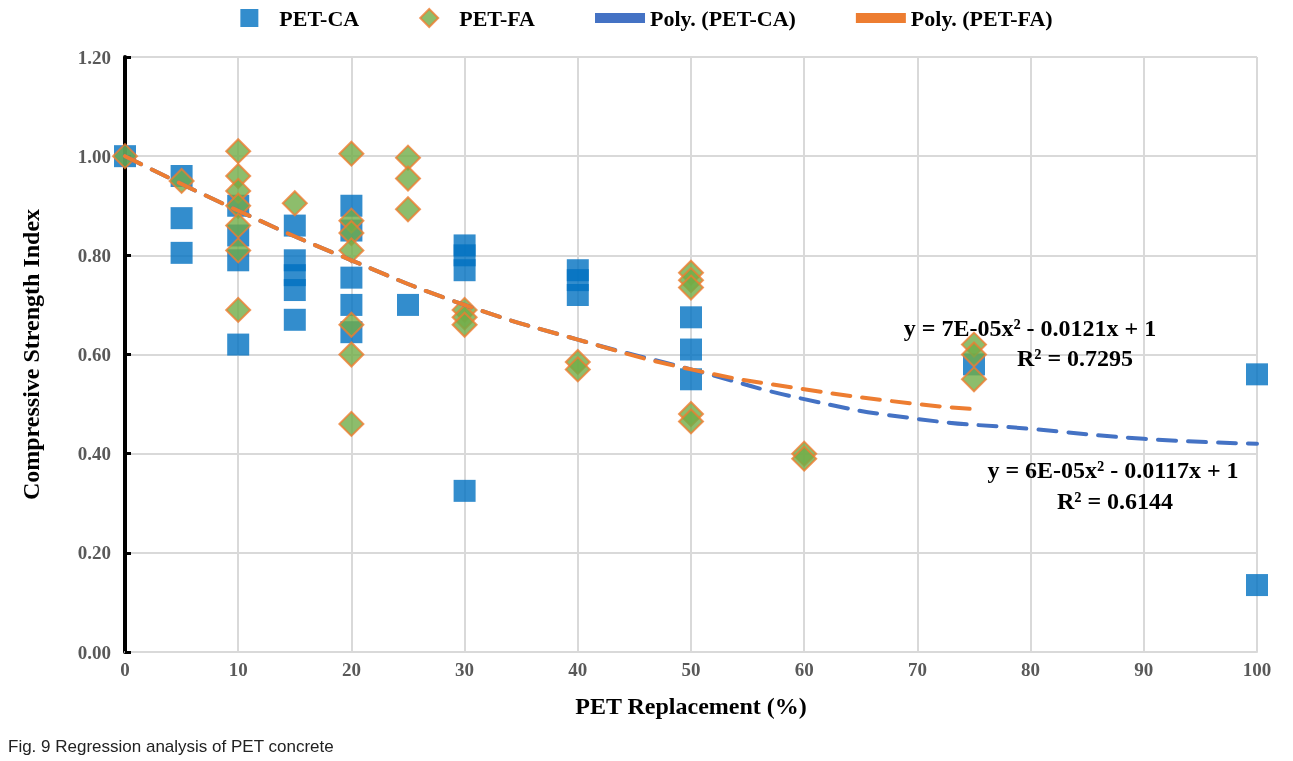 The image size is (1293, 761). What do you see at coordinates (497, 18) in the screenshot?
I see `legend-label: PET-FA` at bounding box center [497, 18].